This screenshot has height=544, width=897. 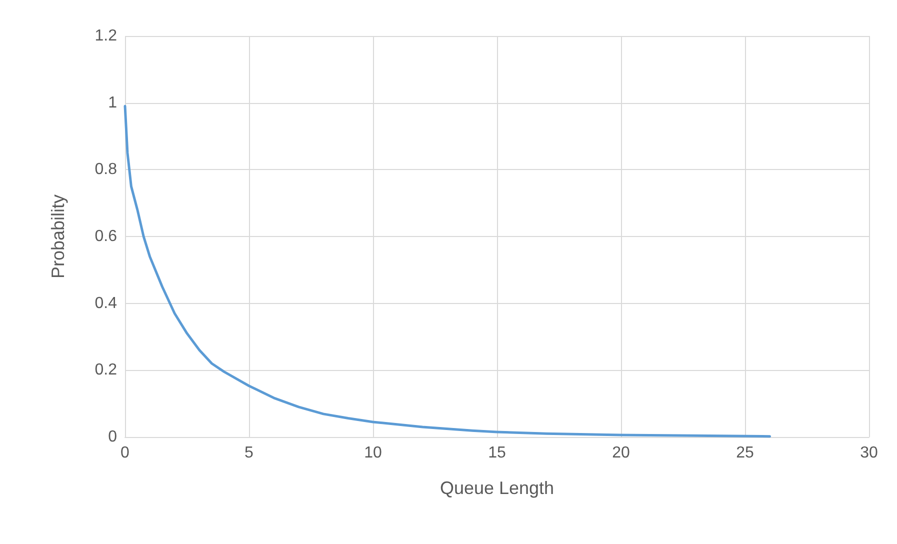 I want to click on x-tick-label: 20, so click(x=621, y=453).